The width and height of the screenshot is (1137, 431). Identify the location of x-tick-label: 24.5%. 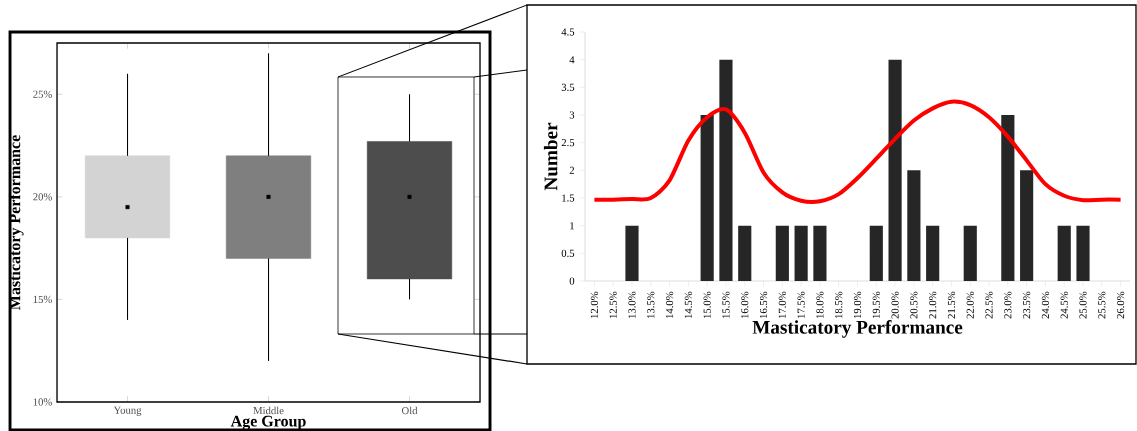
(1064, 305).